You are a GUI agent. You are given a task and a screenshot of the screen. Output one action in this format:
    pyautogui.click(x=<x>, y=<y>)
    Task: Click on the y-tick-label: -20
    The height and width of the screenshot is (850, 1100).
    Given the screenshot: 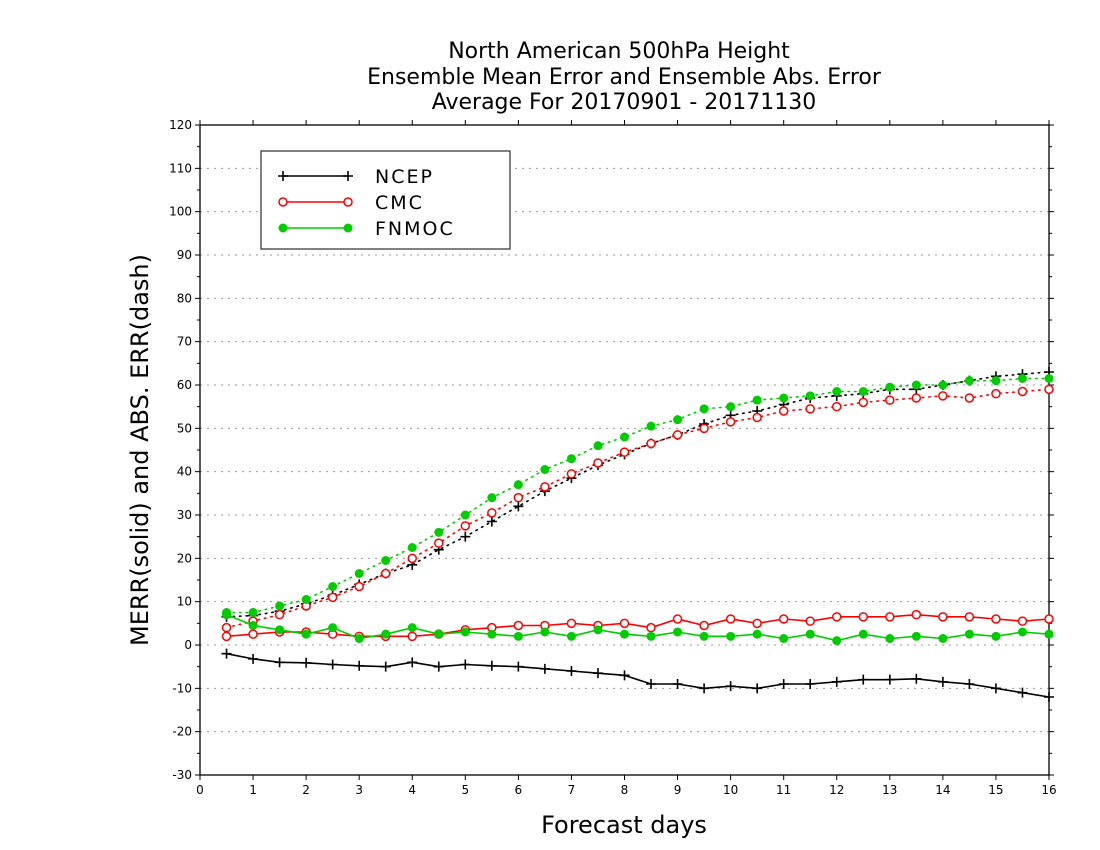 What is the action you would take?
    pyautogui.click(x=182, y=732)
    